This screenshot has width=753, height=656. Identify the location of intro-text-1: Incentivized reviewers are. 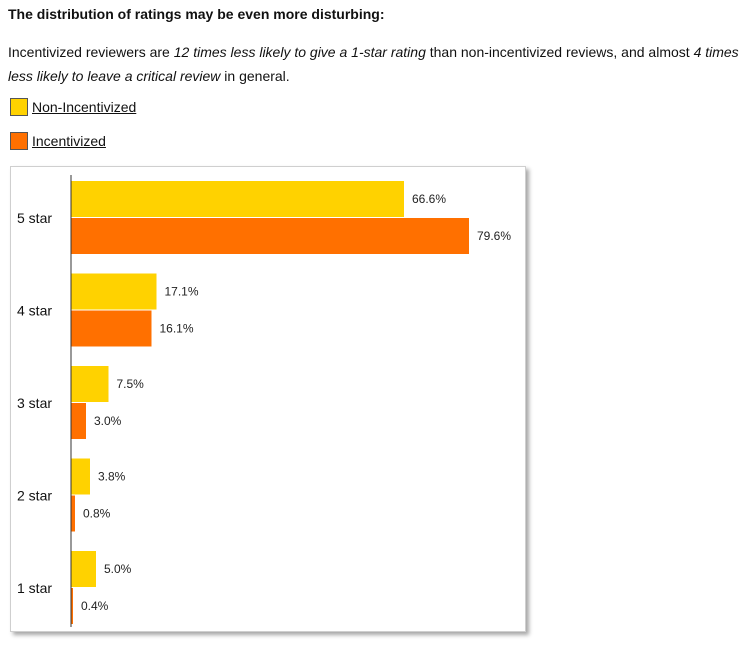
(91, 52).